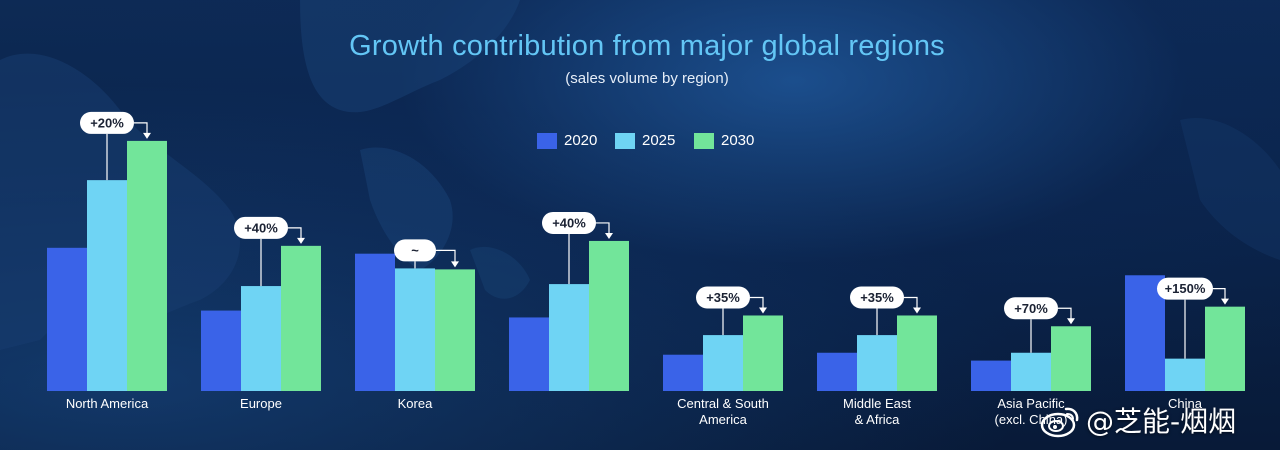 The height and width of the screenshot is (450, 1280). Describe the element at coordinates (609, 315) in the screenshot. I see `bar-2030-unlabeled` at that location.